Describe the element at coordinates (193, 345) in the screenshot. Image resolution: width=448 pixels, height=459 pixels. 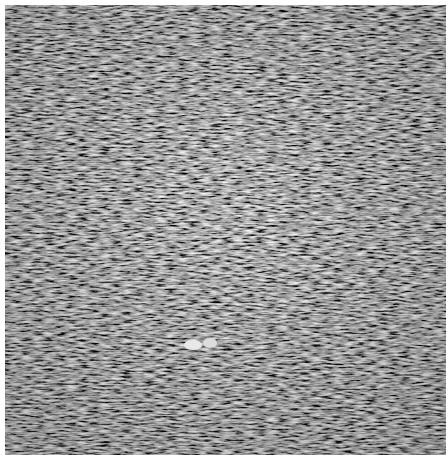
I see `spot-left` at that location.